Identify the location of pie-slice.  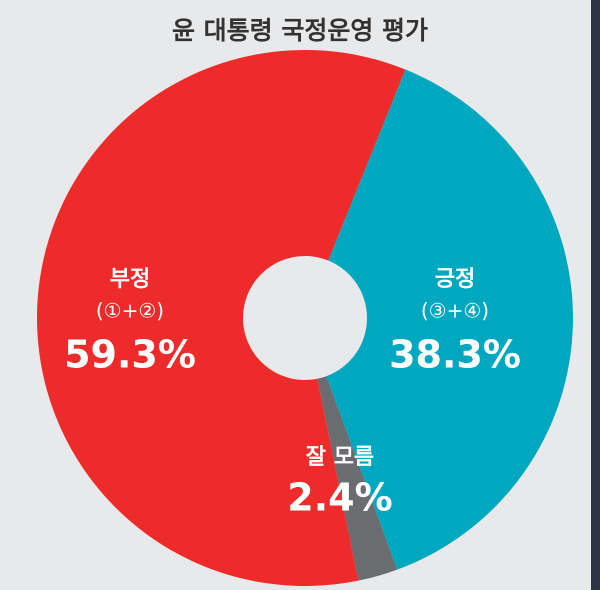
(357, 478).